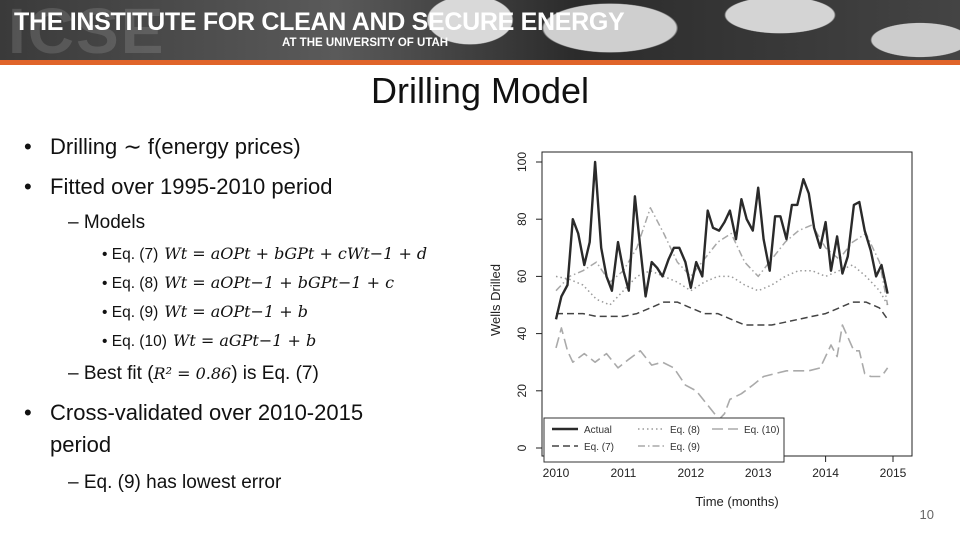 This screenshot has height=540, width=960. What do you see at coordinates (598, 430) in the screenshot?
I see `legend-label: Actual` at bounding box center [598, 430].